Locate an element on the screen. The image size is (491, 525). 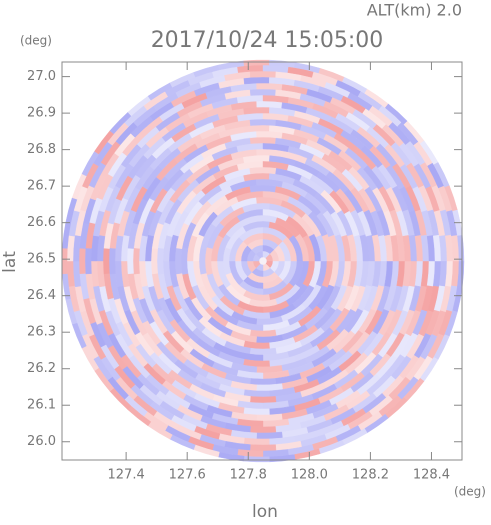
x-tick-label: 127.8 is located at coordinates (248, 475).